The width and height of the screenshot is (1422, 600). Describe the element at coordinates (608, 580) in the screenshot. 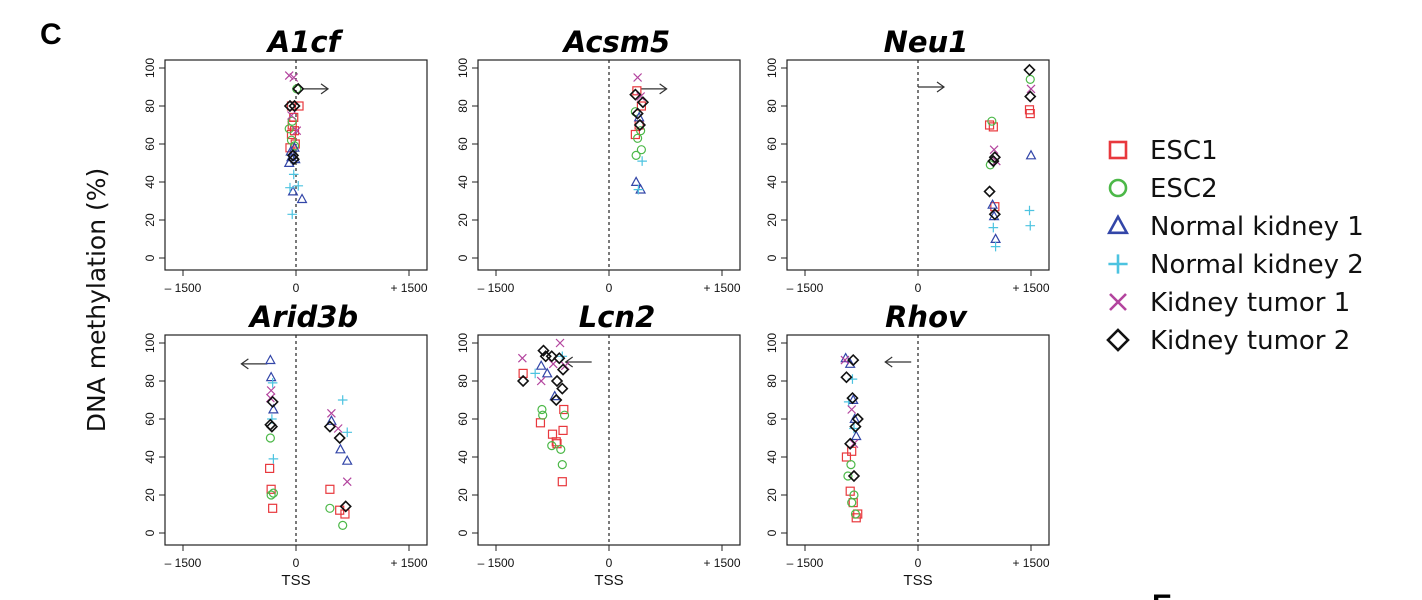

I see `x-axis-label: TSS` at that location.